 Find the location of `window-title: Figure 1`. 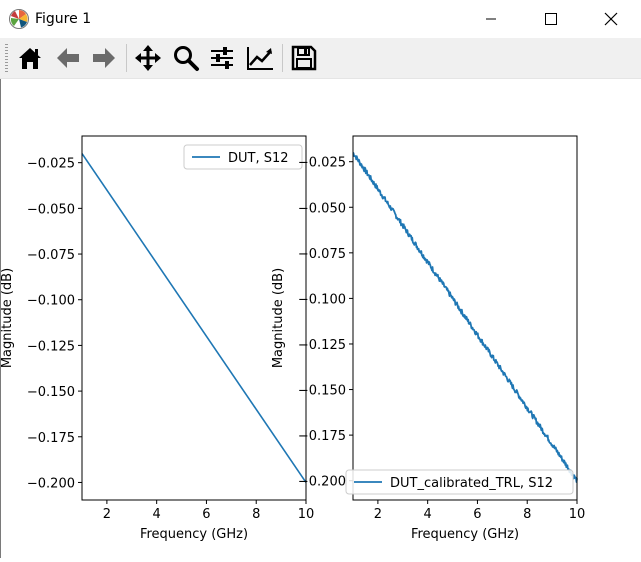

window-title: Figure 1 is located at coordinates (63, 19).